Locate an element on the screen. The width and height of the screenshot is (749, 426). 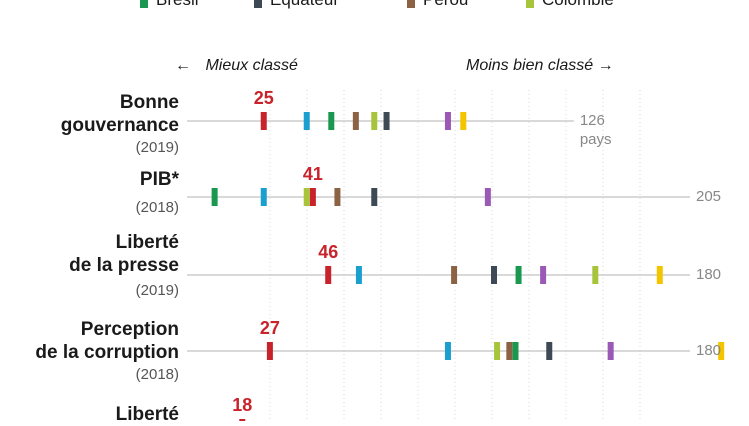
category-label: PIB* is located at coordinates (159, 179).